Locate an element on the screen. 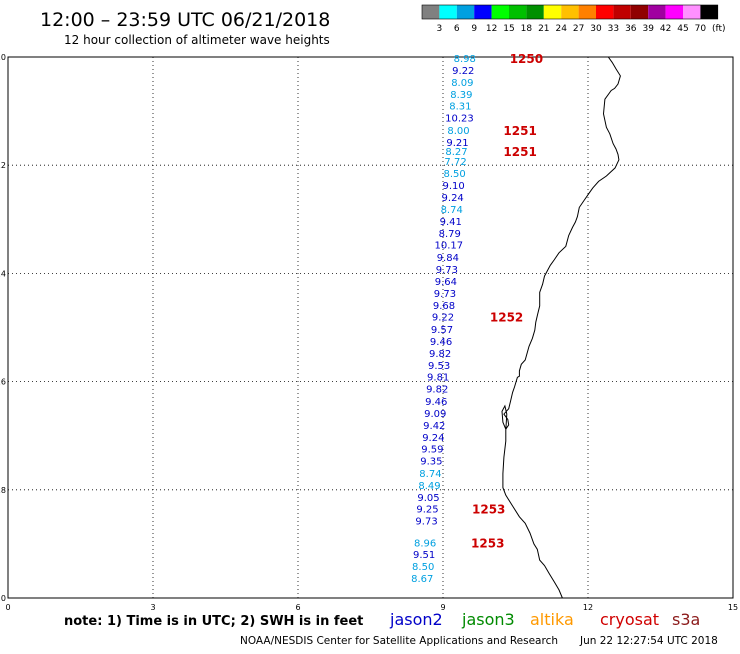  legend-tick-label: 6 is located at coordinates (457, 29).